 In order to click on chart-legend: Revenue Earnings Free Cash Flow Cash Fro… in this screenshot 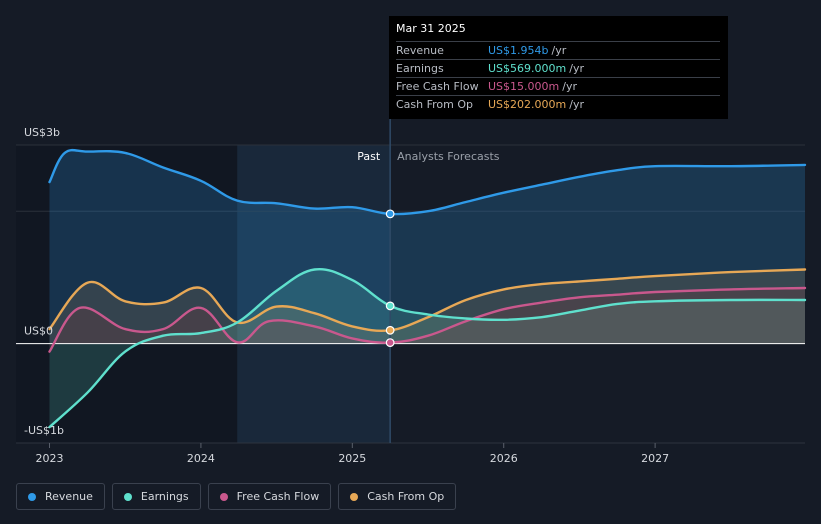, I will do `click(236, 496)`.